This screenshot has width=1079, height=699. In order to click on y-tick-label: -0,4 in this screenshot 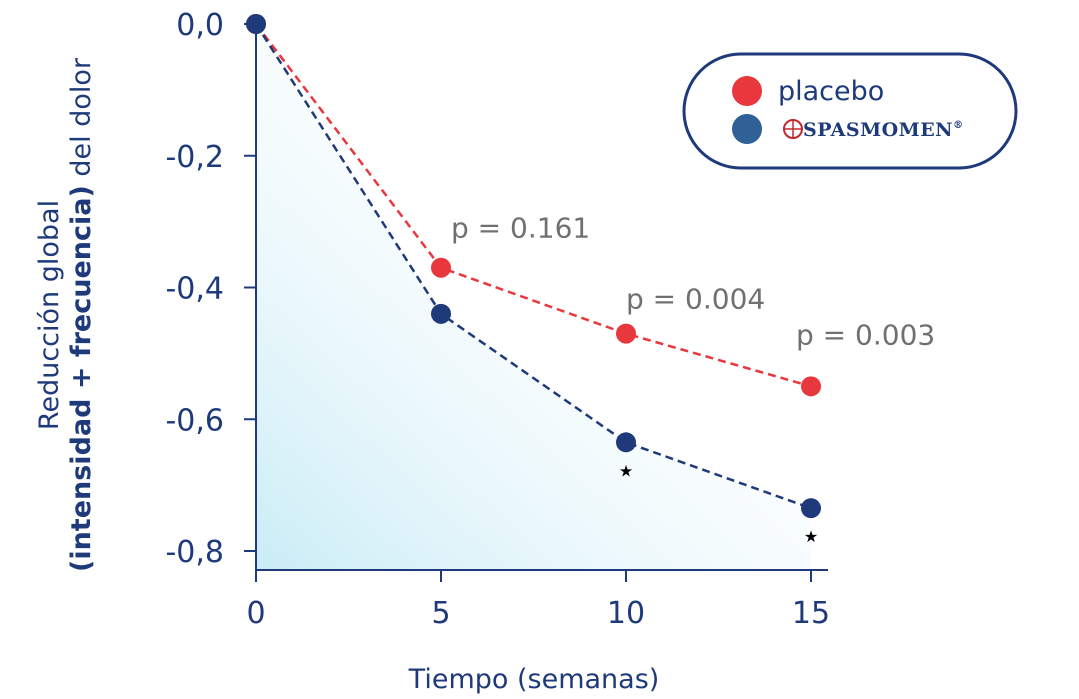, I will do `click(194, 289)`.